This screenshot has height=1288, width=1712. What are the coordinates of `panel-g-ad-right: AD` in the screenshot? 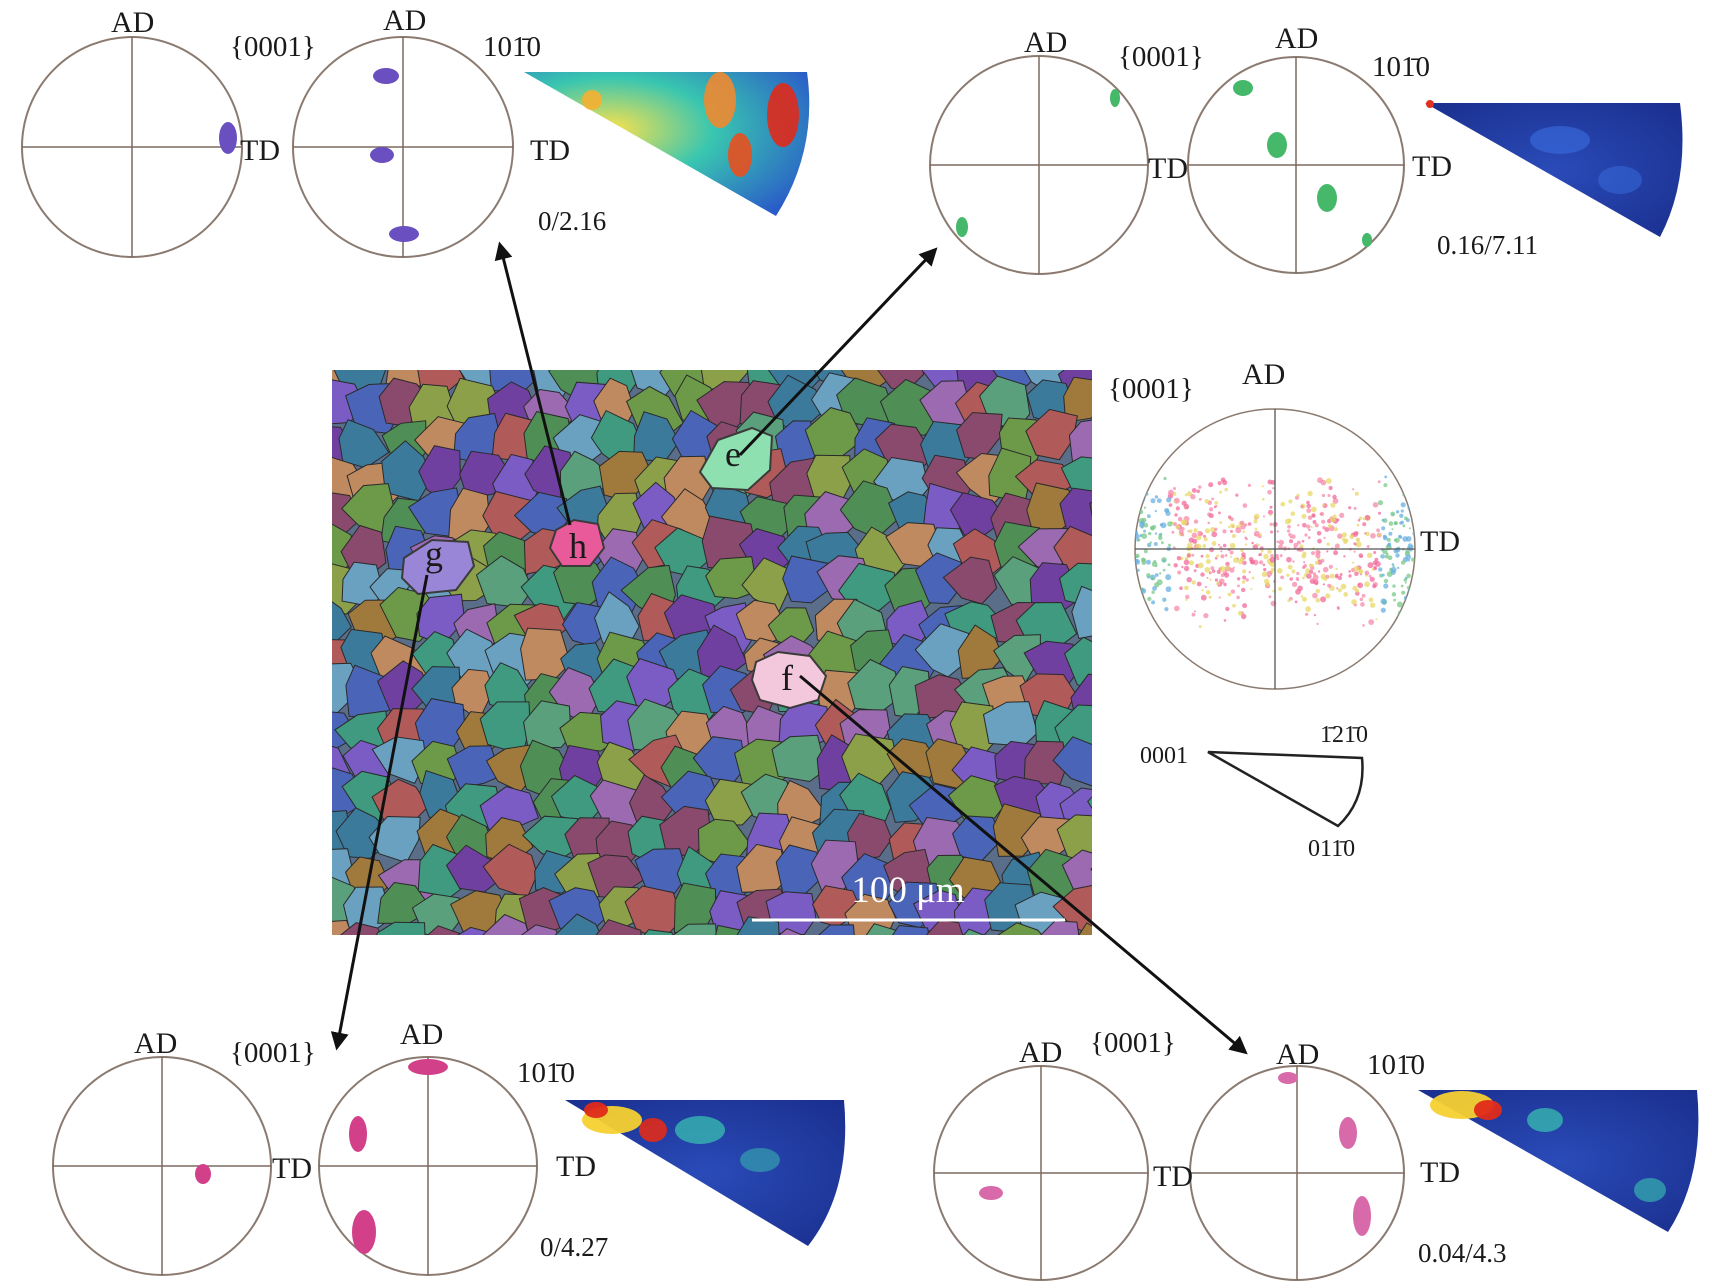 It's located at (421, 1034).